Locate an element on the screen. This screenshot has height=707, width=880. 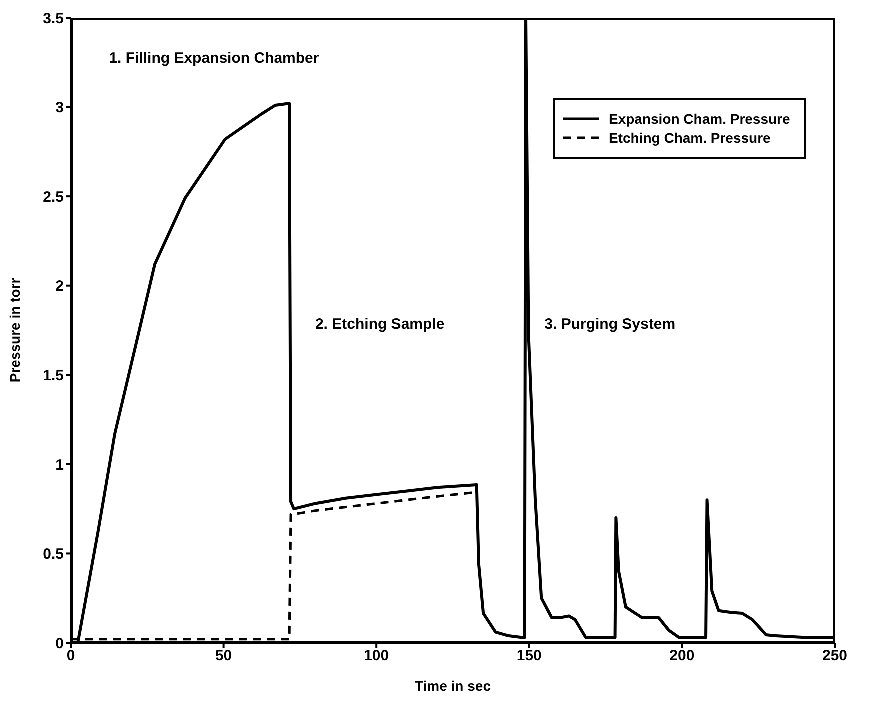
y-tick-label: 0.5 is located at coordinates (53, 555).